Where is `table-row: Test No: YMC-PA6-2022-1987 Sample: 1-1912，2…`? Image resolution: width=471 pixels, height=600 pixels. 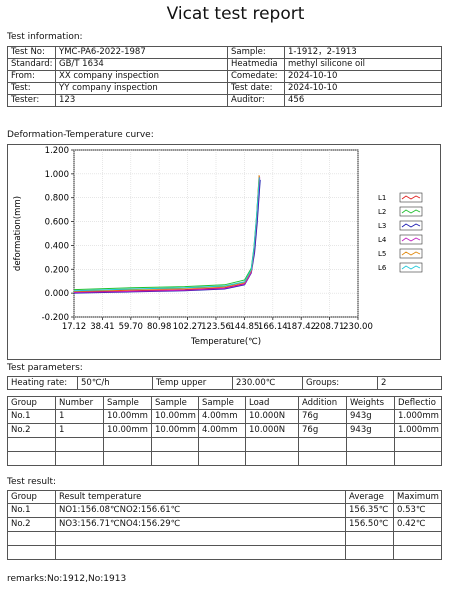 table-row: Test No: YMC-PA6-2022-1987 Sample: 1-1912，2… is located at coordinates (224, 52).